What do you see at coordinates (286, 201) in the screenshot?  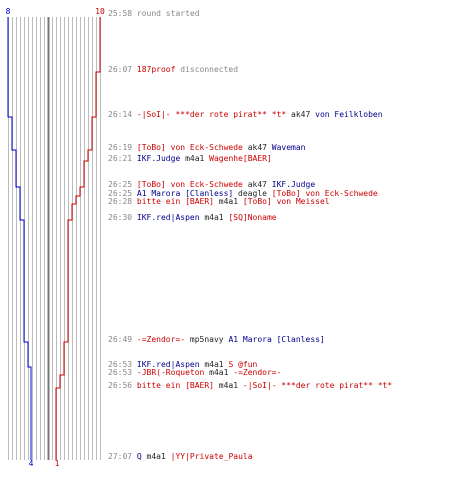 I see `event-text: [ToBo] von Meissel` at bounding box center [286, 201].